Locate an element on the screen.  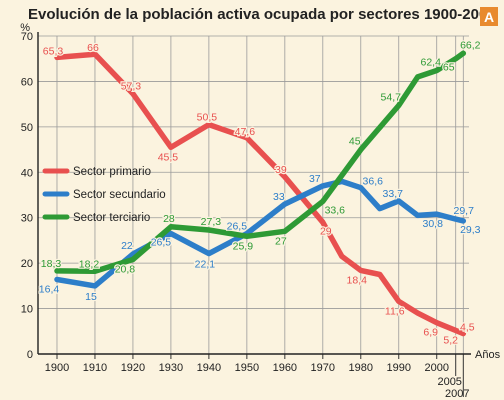
y-tick-label: 50 is located at coordinates (27, 128).